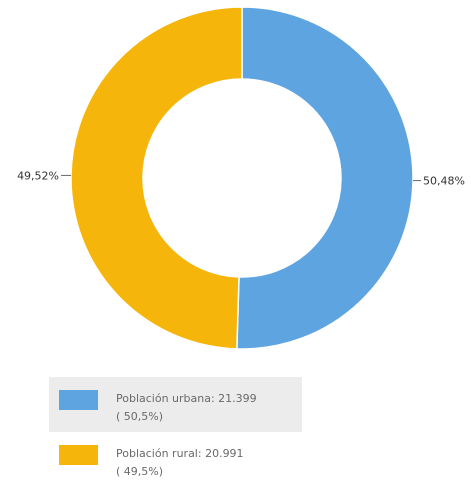  I want to click on legend-percent-urban: ( 50,5%), so click(140, 416).